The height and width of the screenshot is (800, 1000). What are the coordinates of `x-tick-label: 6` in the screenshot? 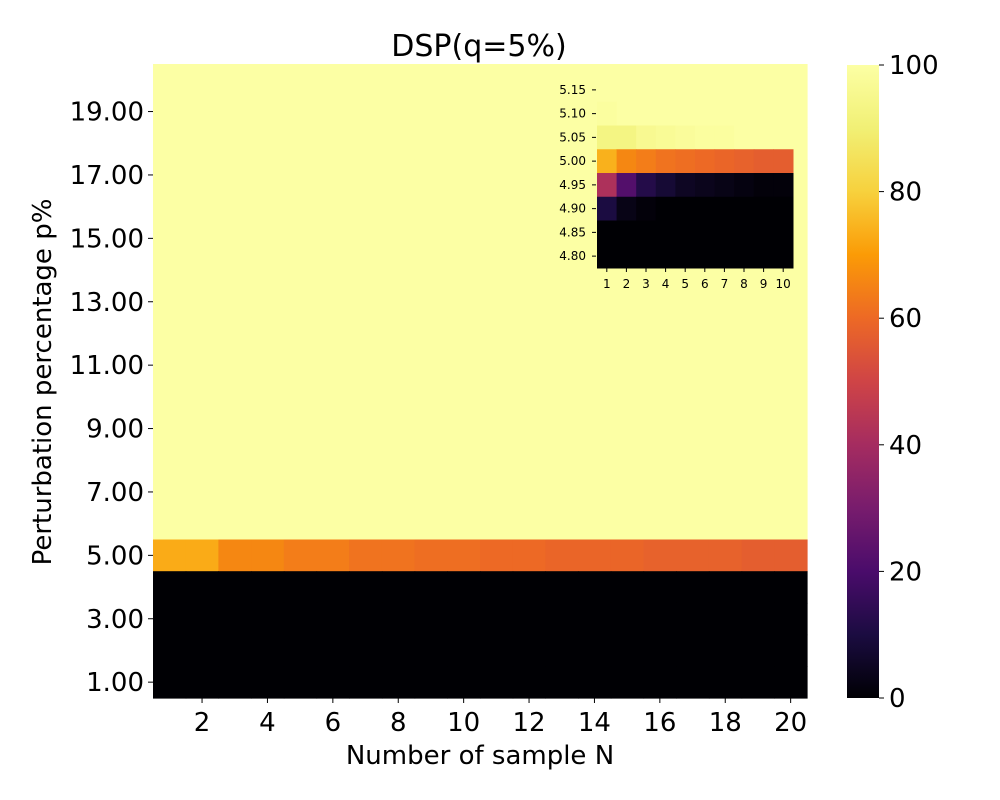 It's located at (333, 723).